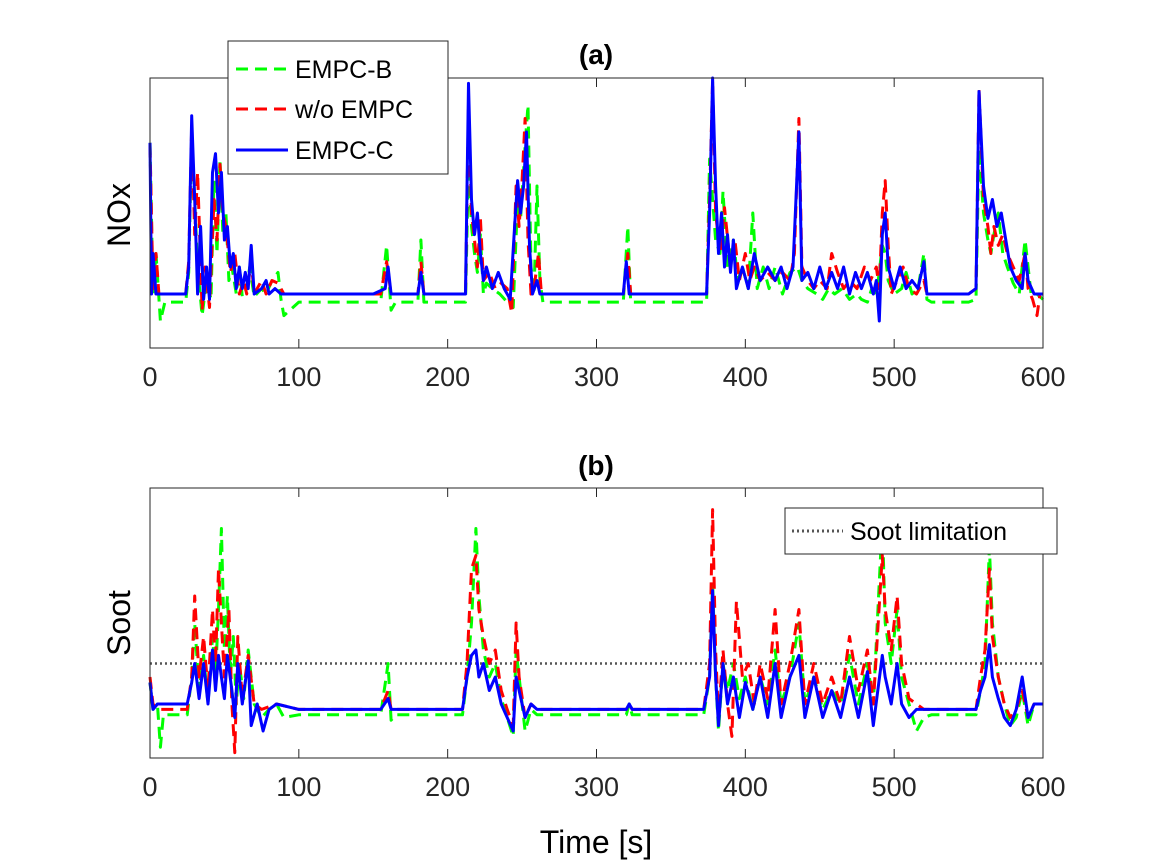 This screenshot has width=1152, height=864. Describe the element at coordinates (119, 623) in the screenshot. I see `panel-b-ylabel: Soot` at that location.